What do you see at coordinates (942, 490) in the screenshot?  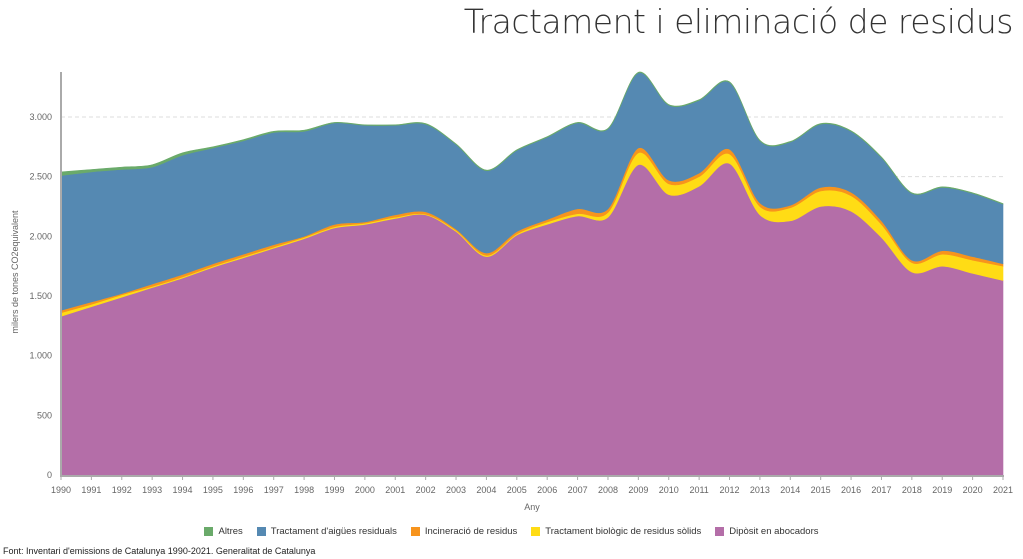 I see `x-tick-label: 2019` at bounding box center [942, 490].